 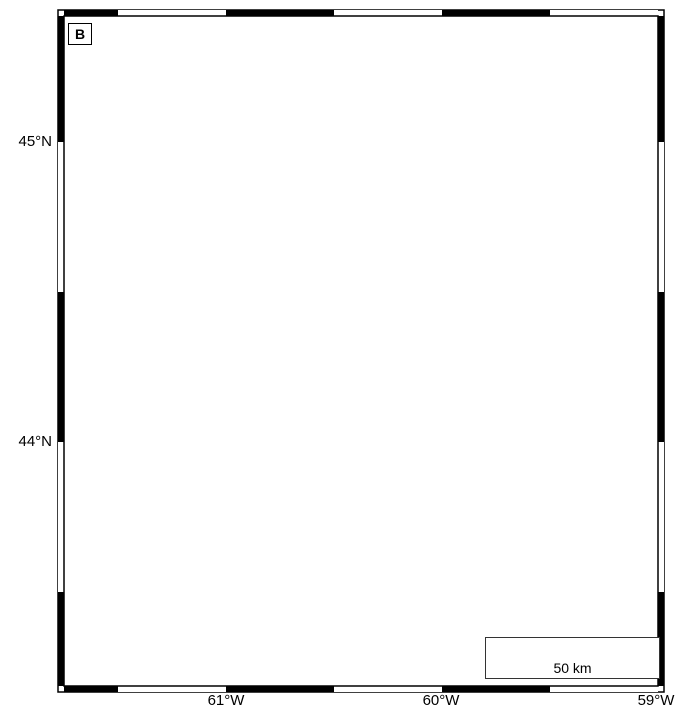 I want to click on lon-label-60: 60°W, so click(x=441, y=700).